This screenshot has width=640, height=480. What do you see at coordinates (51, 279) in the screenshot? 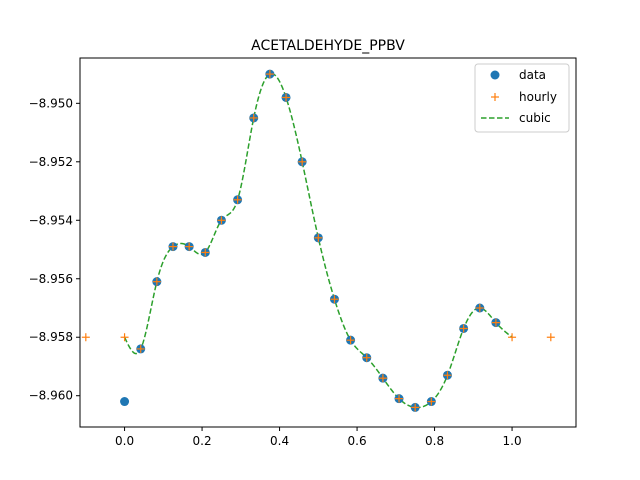
I see `y-tick-label: −8.956` at bounding box center [51, 279].